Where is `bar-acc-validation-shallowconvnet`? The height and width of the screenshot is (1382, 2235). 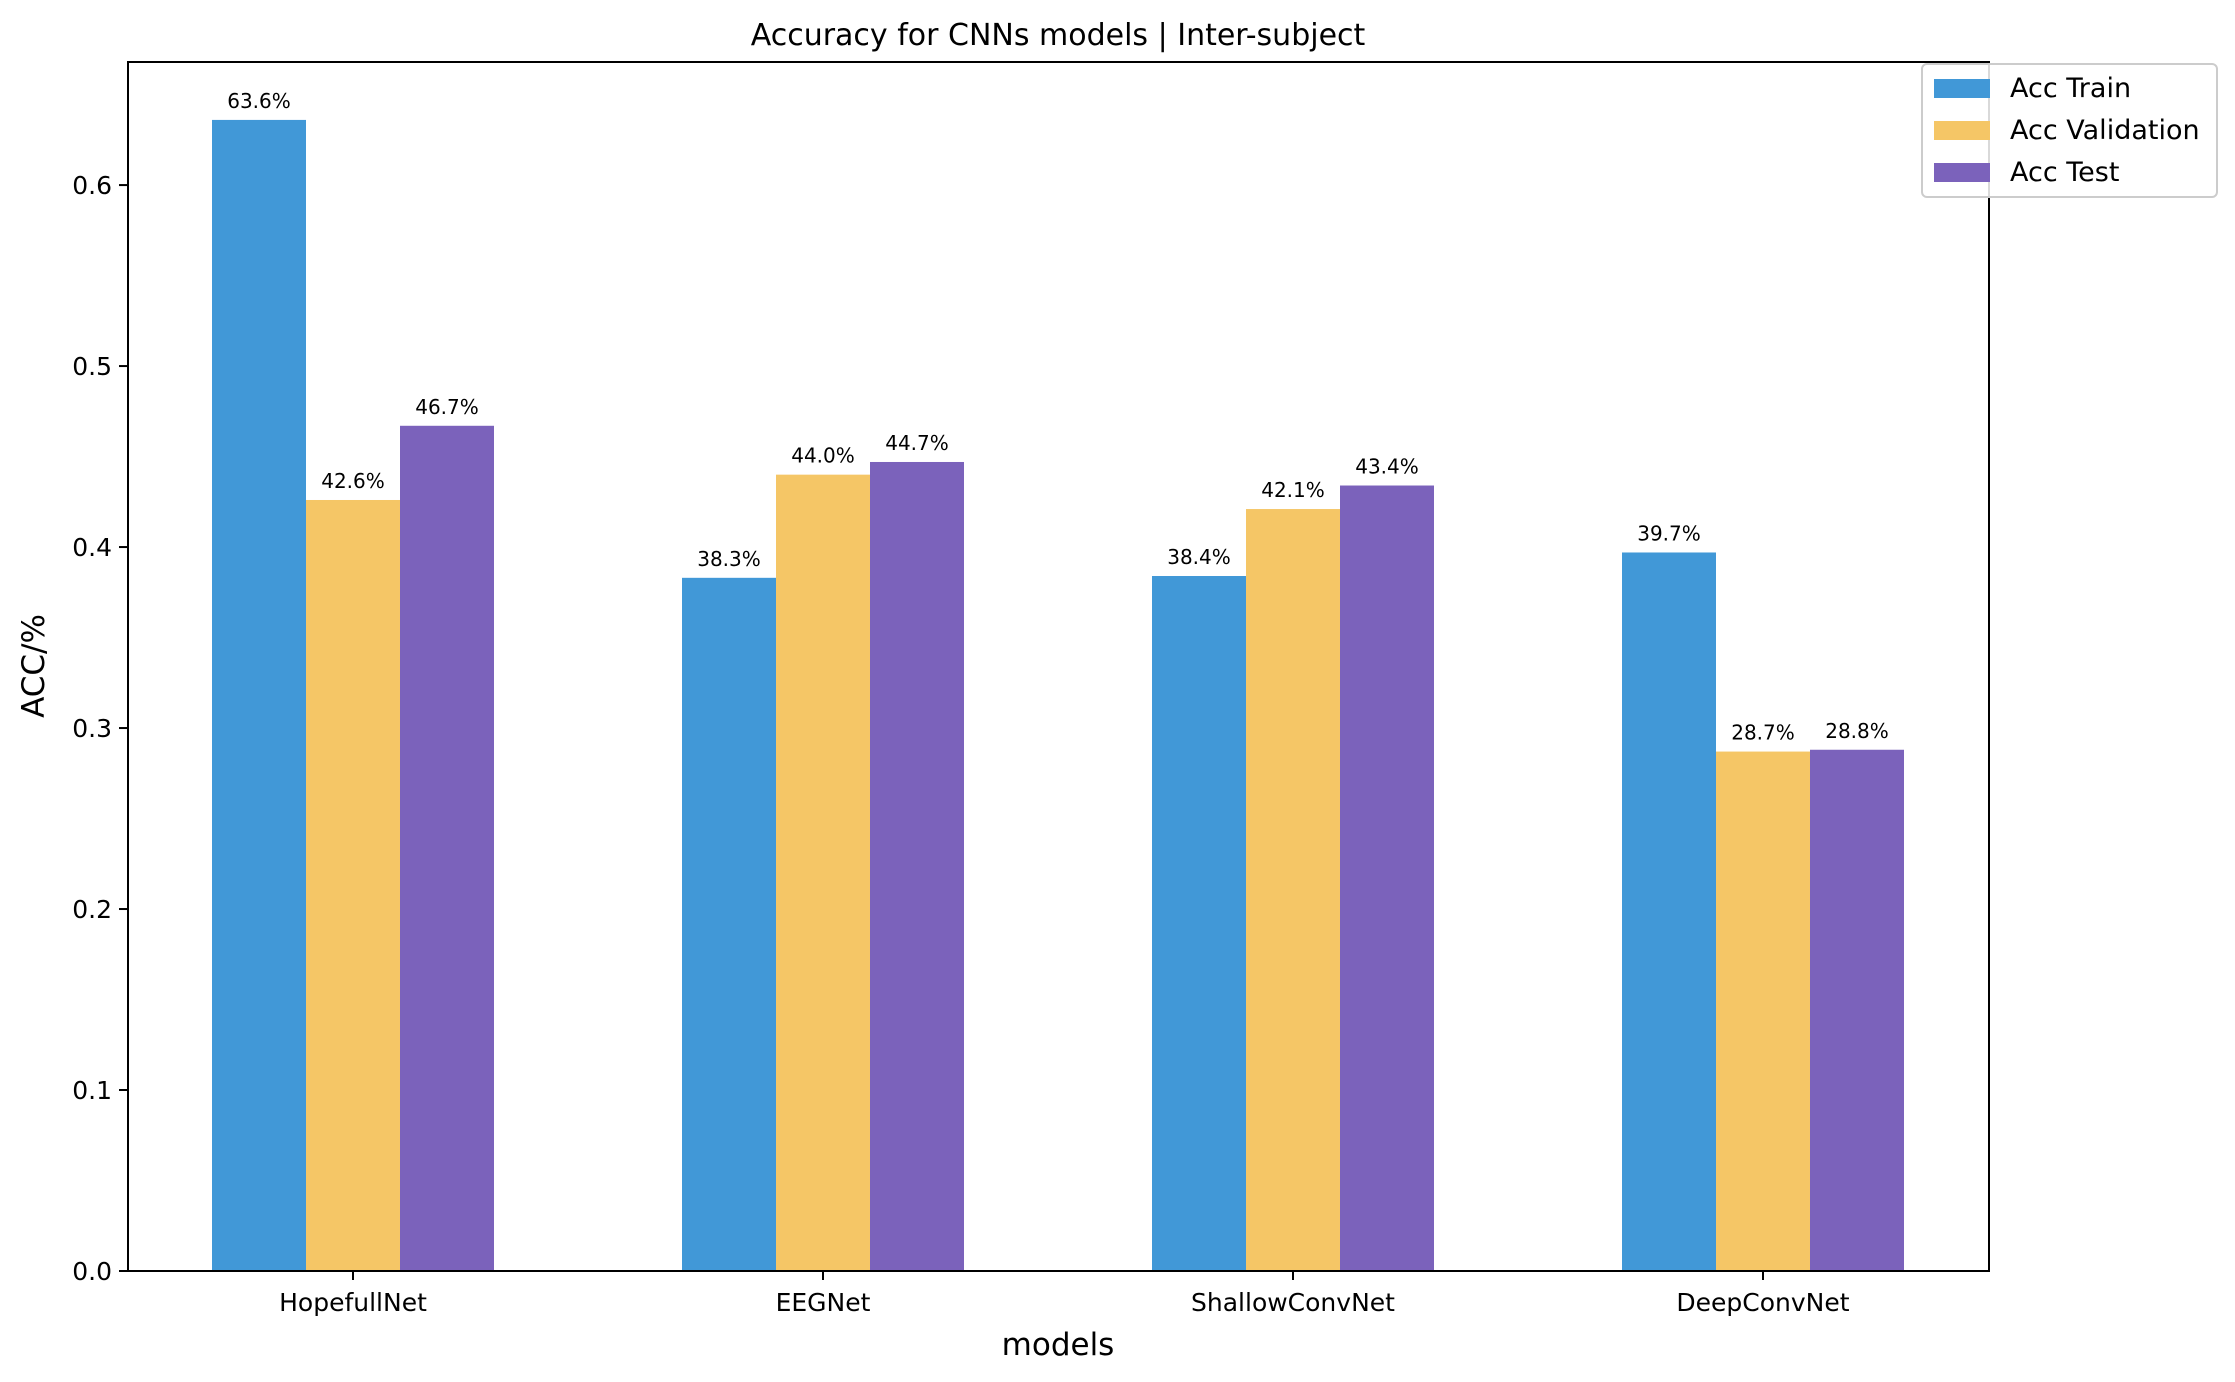 bar-acc-validation-shallowconvnet is located at coordinates (1293, 890).